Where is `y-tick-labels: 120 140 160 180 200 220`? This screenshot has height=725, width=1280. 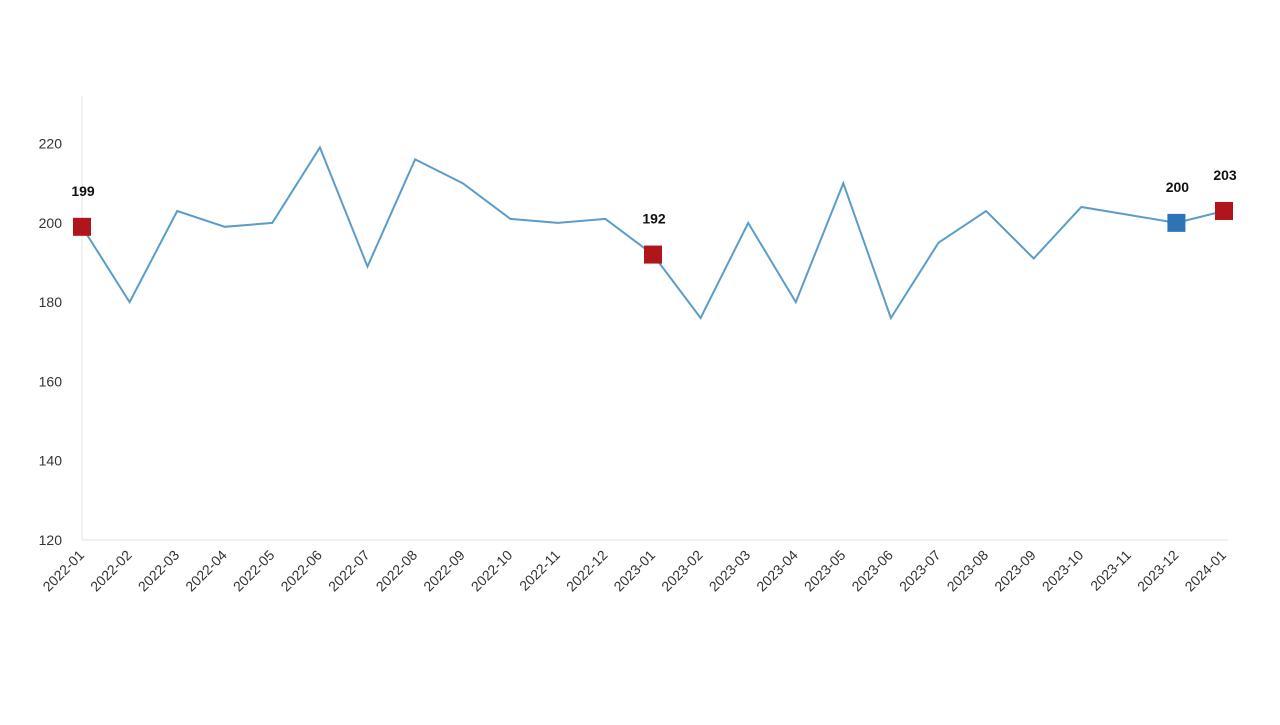 y-tick-labels: 120 140 160 180 200 220 is located at coordinates (51, 342).